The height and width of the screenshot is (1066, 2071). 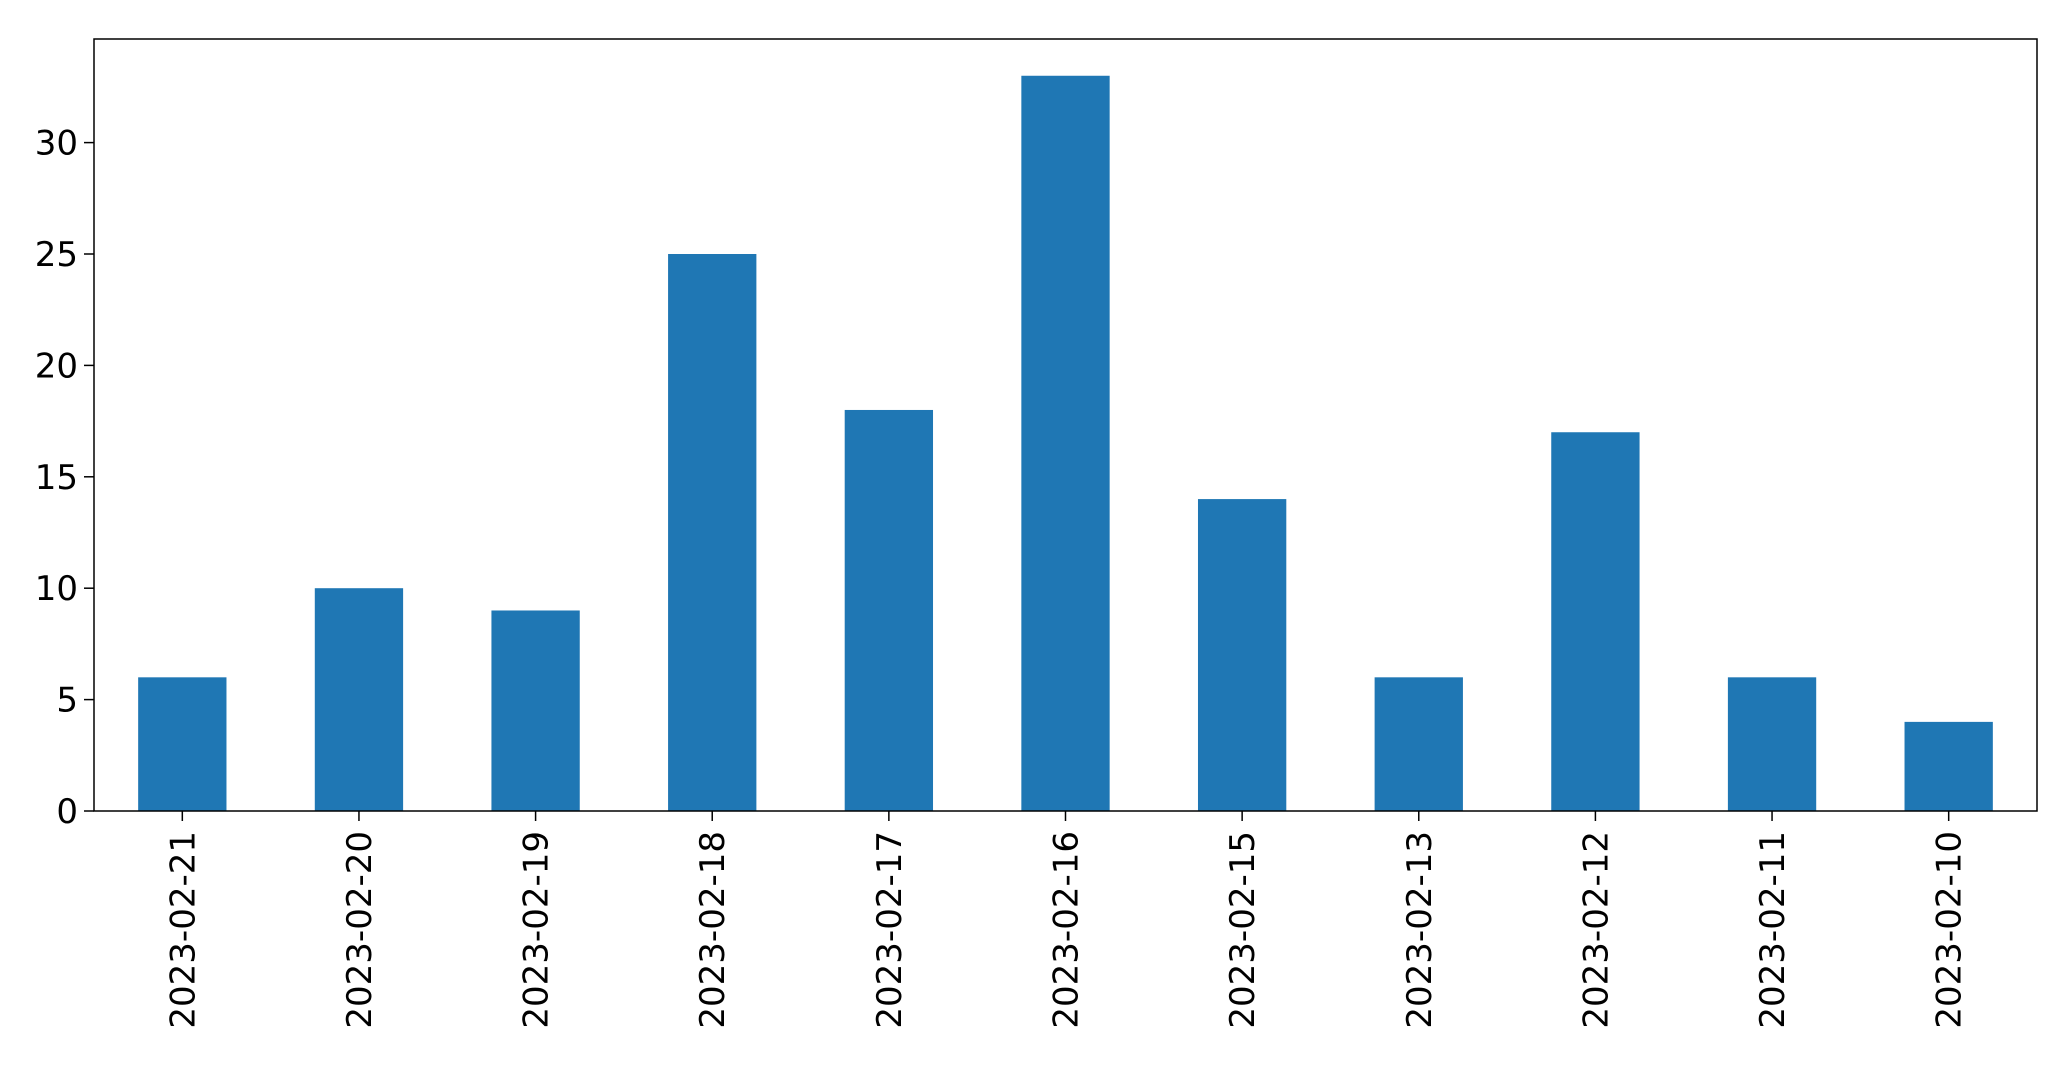 I want to click on x-tick-label: 2023-02-20, so click(x=360, y=930).